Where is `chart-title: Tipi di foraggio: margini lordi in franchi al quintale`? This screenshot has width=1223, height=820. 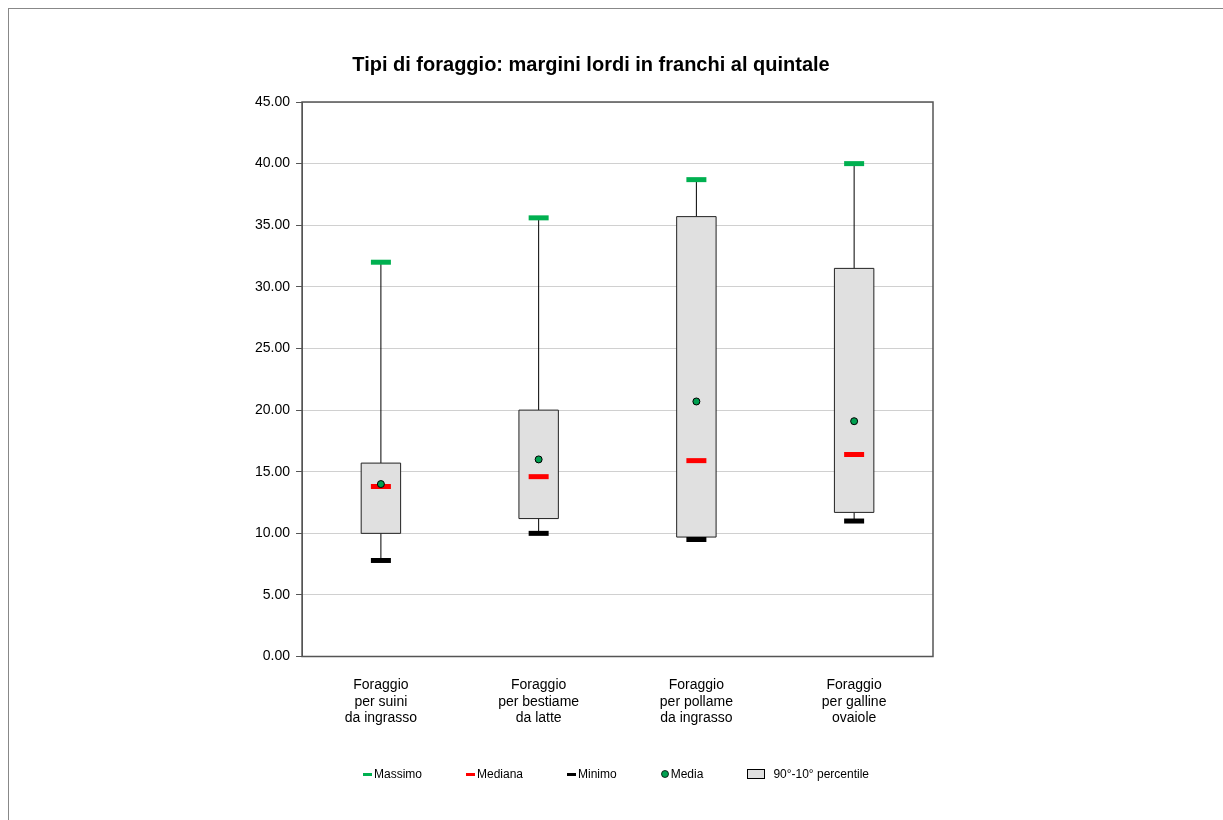
chart-title: Tipi di foraggio: margini lordi in franchi al quintale is located at coordinates (591, 63).